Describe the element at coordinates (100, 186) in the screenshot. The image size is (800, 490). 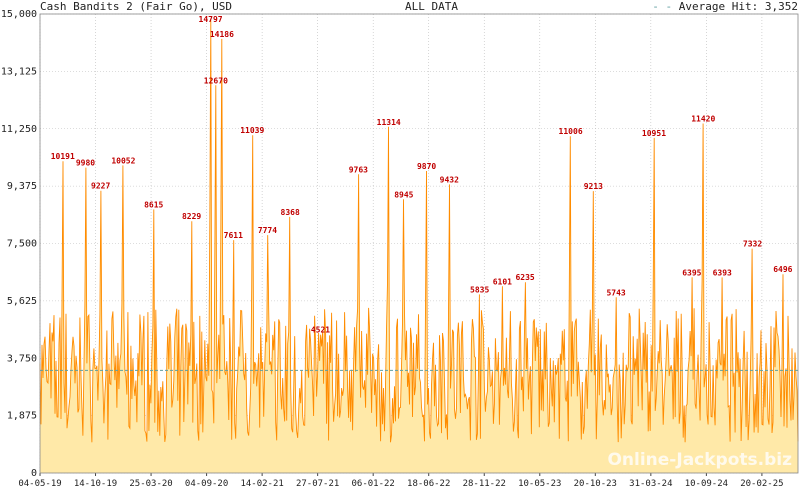
I see `peak-value-label: 9227` at that location.